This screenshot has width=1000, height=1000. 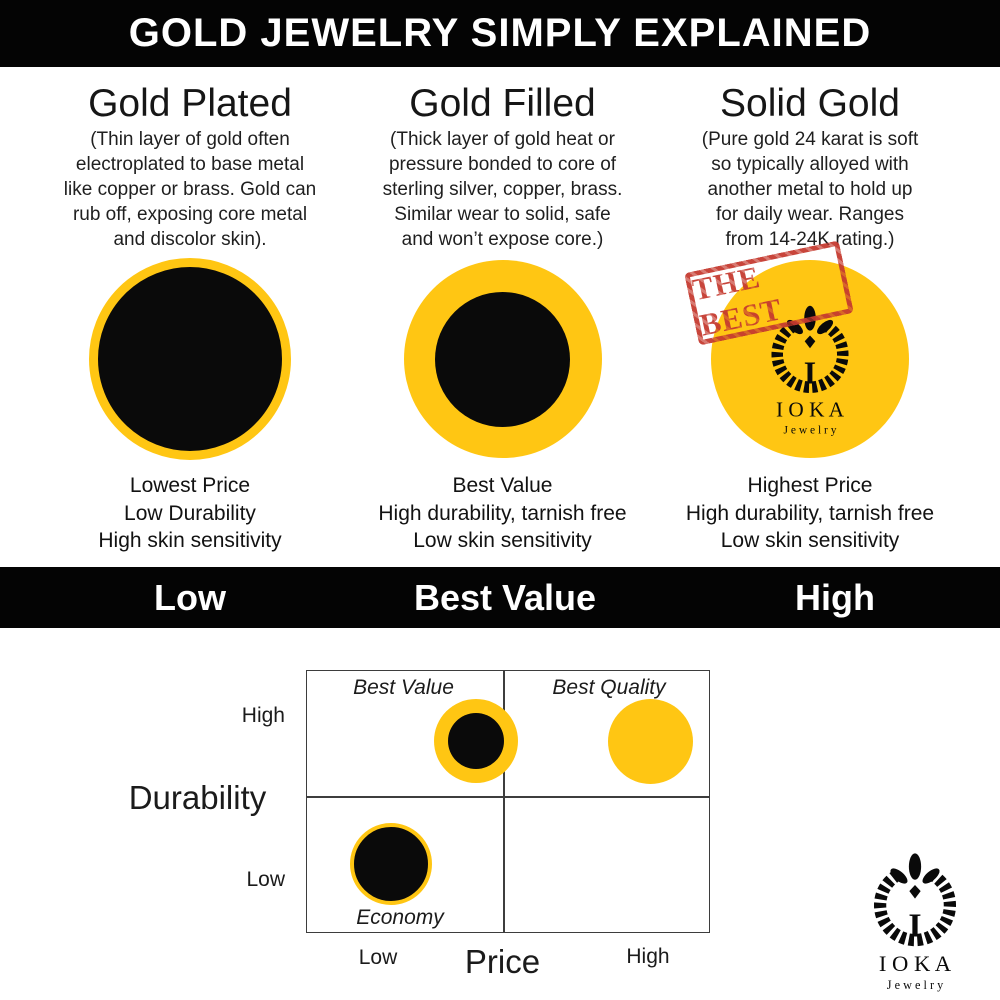 What do you see at coordinates (190, 165) in the screenshot?
I see `description-line: electroplated to base metal` at bounding box center [190, 165].